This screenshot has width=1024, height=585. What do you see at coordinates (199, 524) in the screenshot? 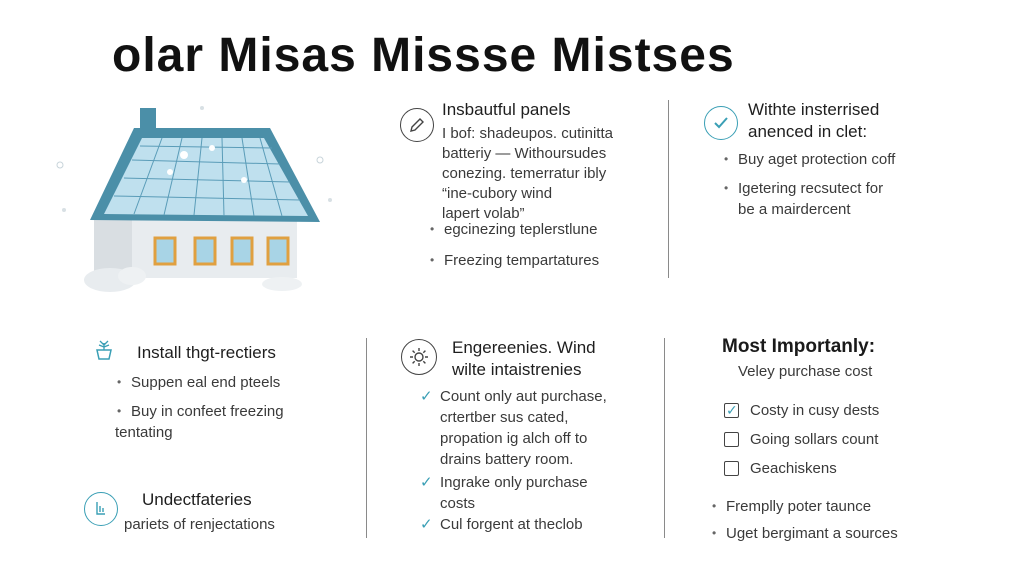
I see `panel-d-subtext: pariets of renjectations` at bounding box center [199, 524].